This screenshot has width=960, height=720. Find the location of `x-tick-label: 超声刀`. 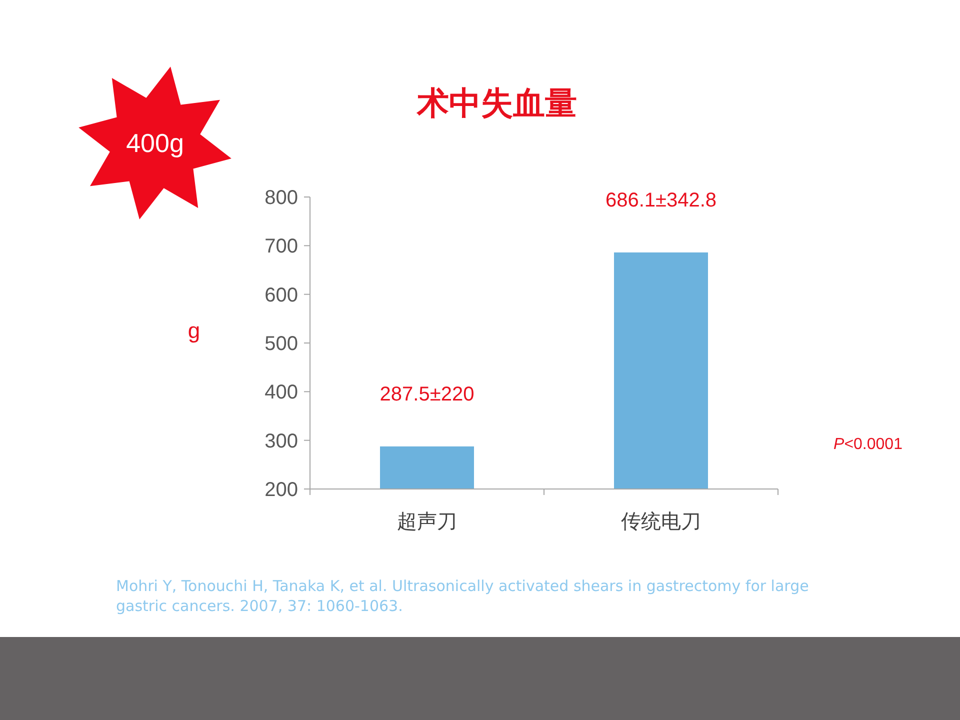

x-tick-label: 超声刀 is located at coordinates (427, 522).